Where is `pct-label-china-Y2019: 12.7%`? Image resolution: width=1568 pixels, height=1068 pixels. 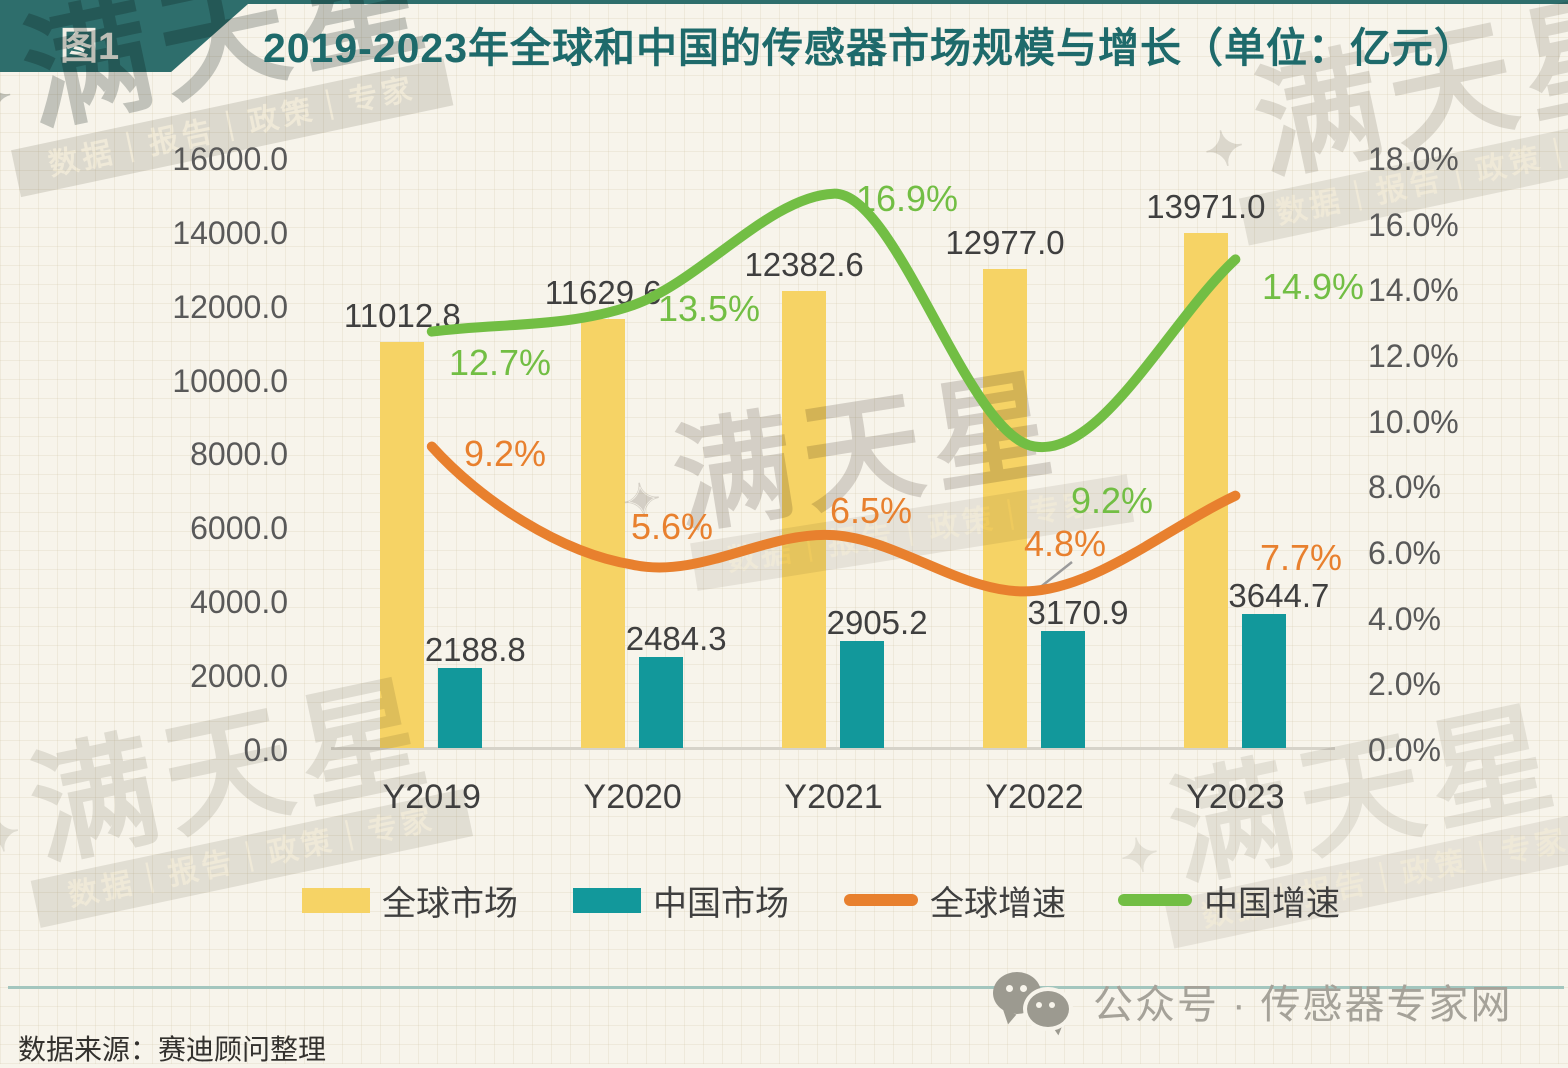
pct-label-china-Y2019: 12.7% is located at coordinates (500, 362).